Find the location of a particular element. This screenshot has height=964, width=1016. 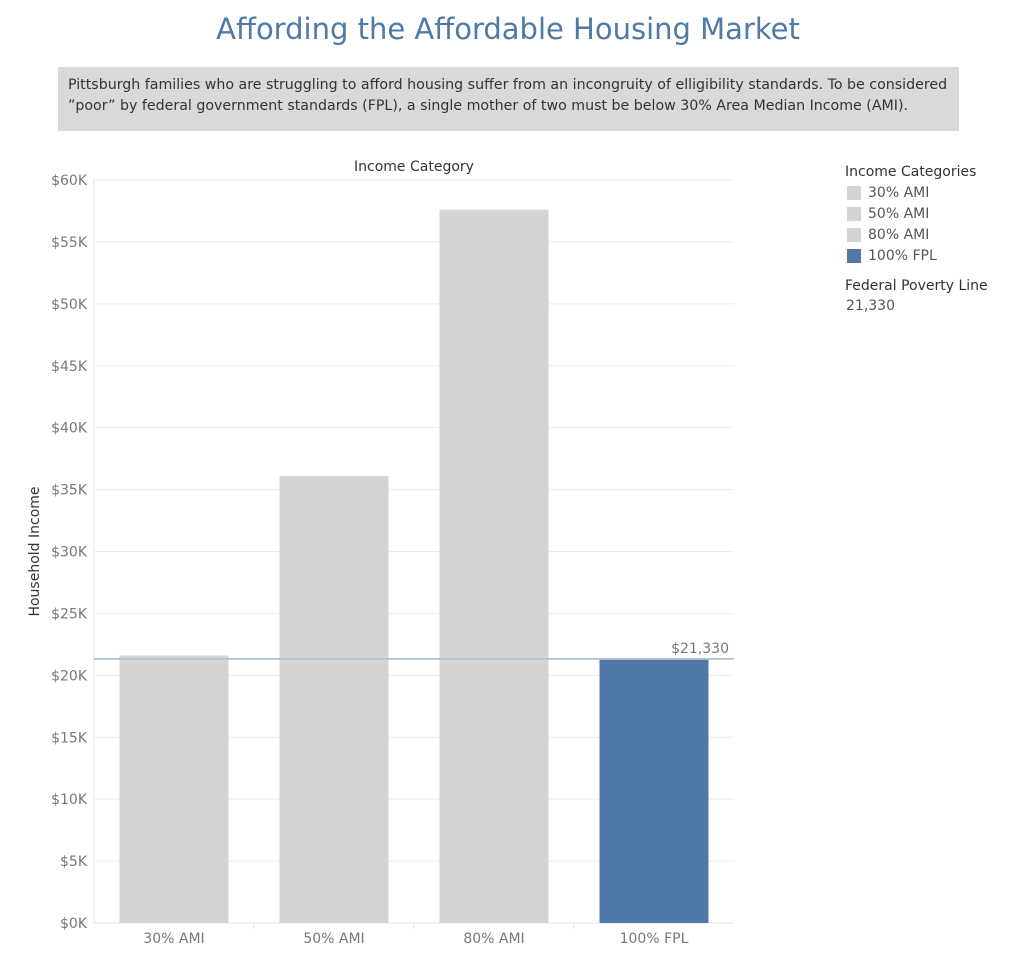

legend-label: 80% AMI is located at coordinates (899, 234).